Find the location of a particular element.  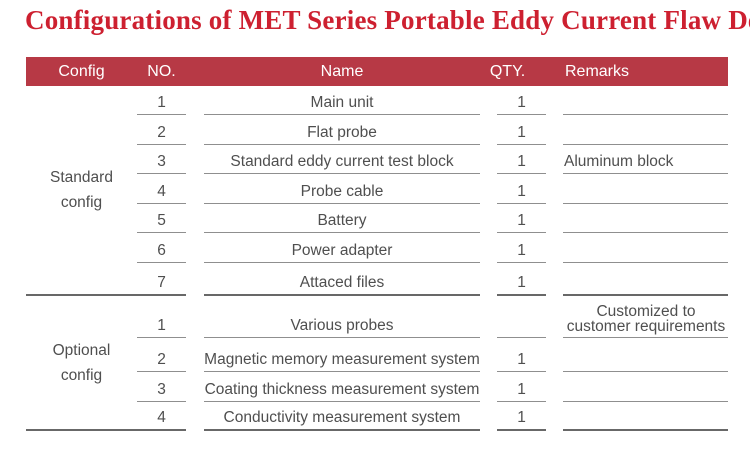

header-name: Name is located at coordinates (342, 71).